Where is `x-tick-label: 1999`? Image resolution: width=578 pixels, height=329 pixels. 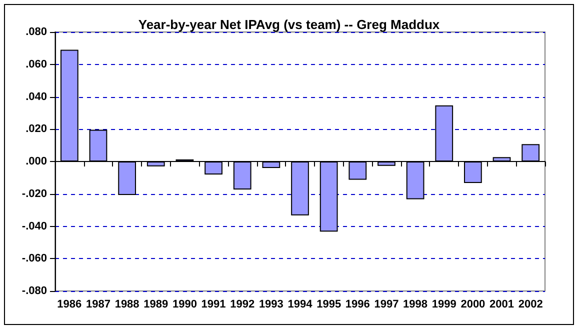
x-tick-label: 1999 is located at coordinates (444, 304).